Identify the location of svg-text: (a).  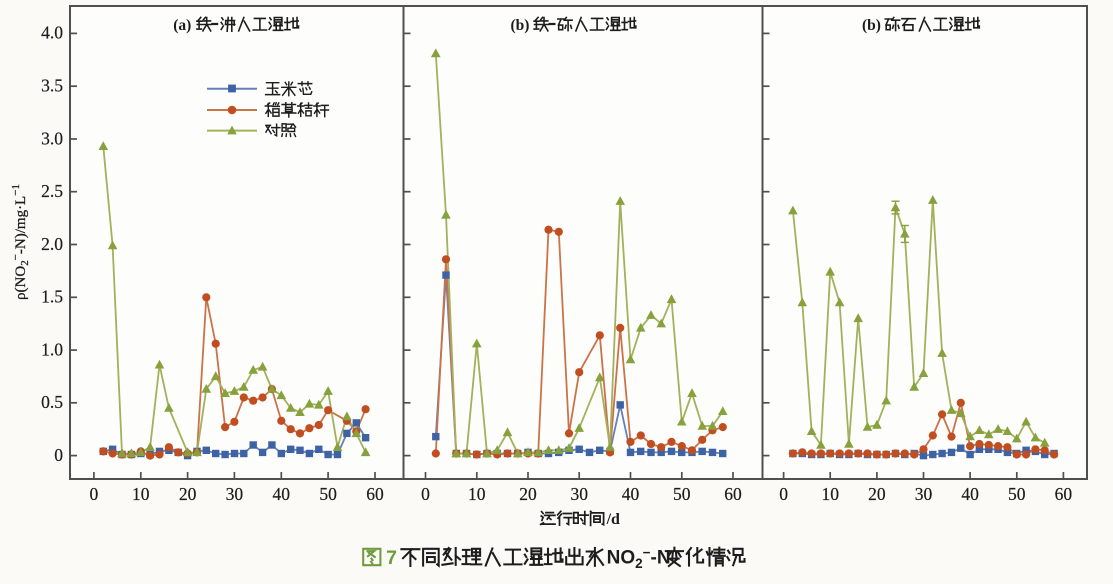
(182, 25).